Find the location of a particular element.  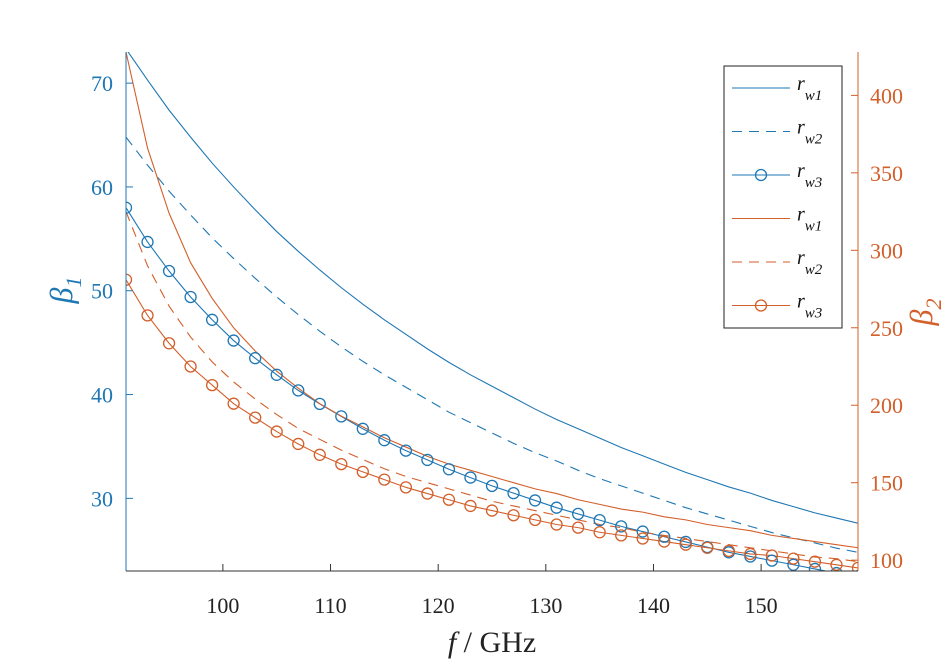

y-right-tick-label: 200 is located at coordinates (886, 405).